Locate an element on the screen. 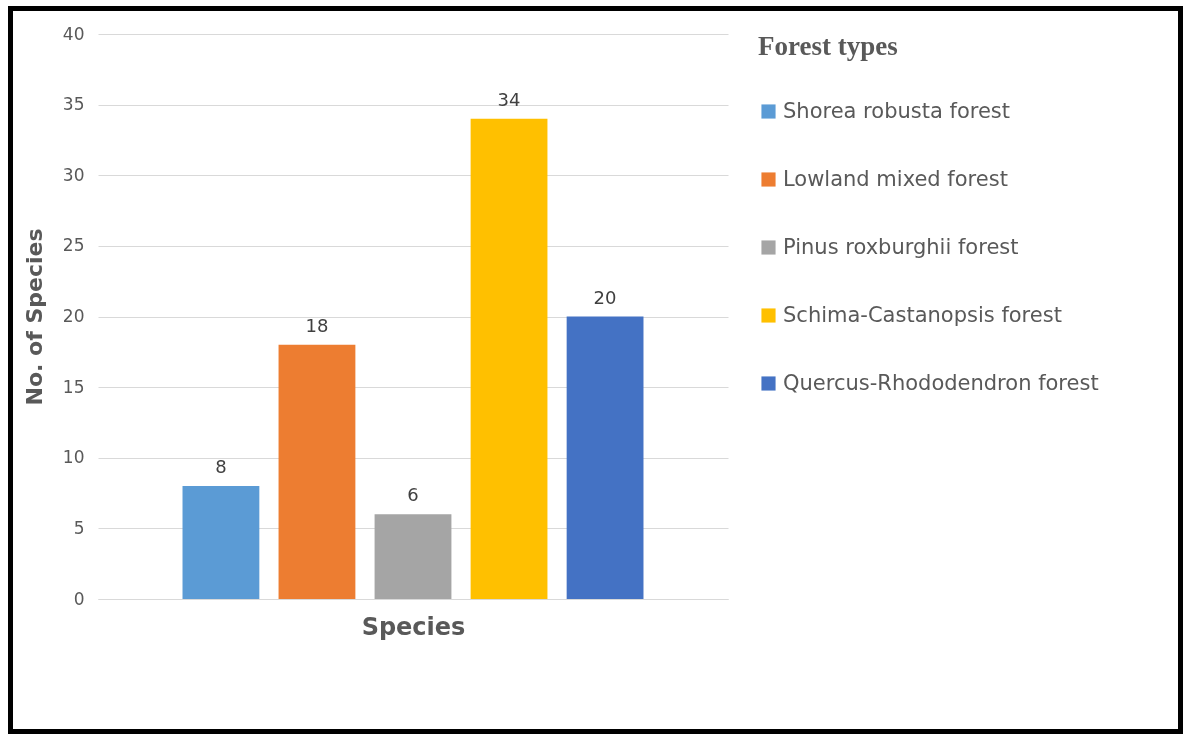 The width and height of the screenshot is (1189, 740). x-axis-title: Species is located at coordinates (413, 626).